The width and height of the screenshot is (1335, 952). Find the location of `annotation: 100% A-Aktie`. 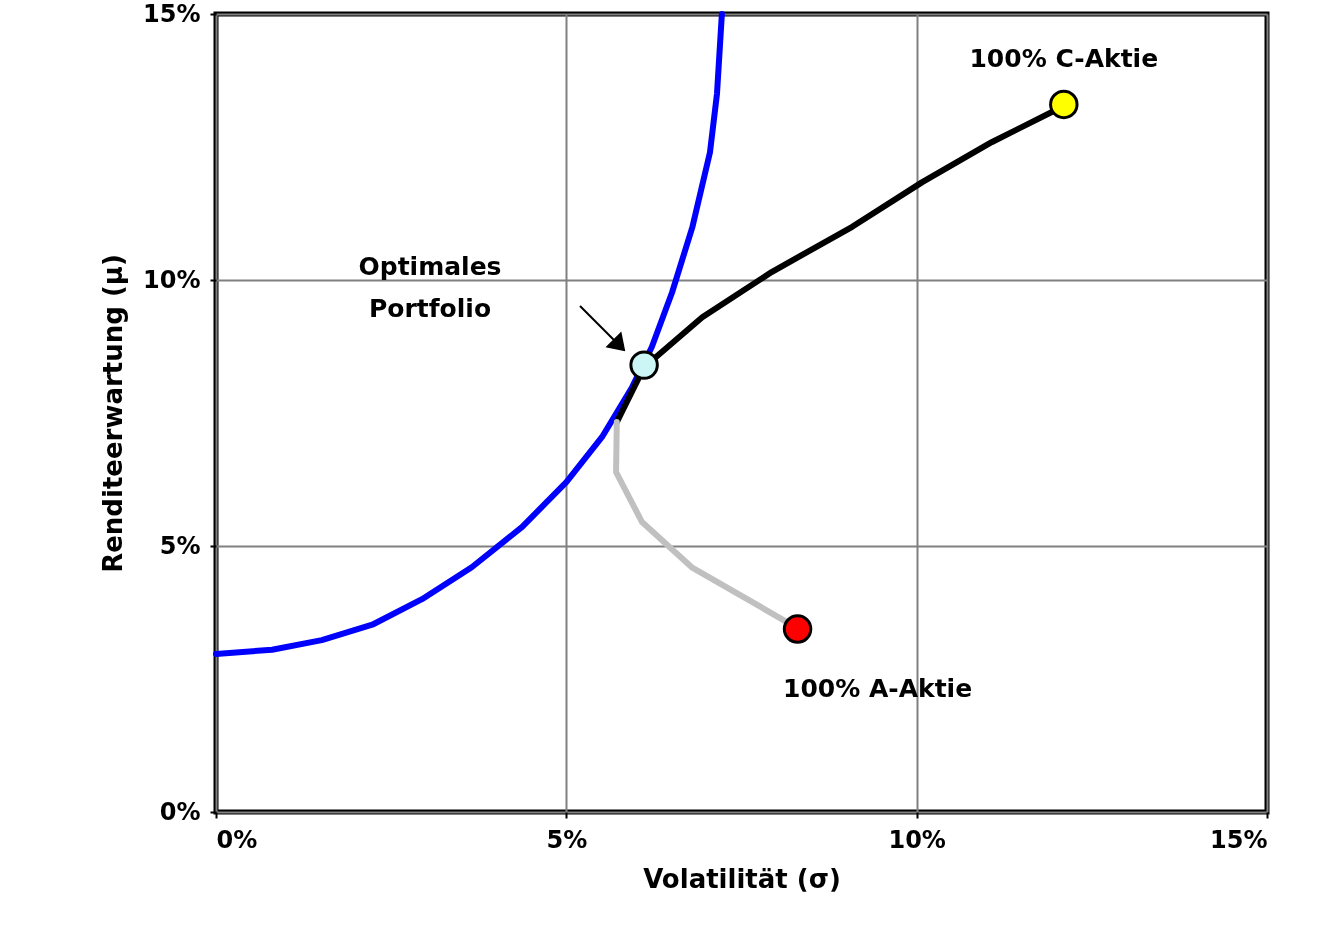

annotation: 100% A-Aktie is located at coordinates (877, 688).